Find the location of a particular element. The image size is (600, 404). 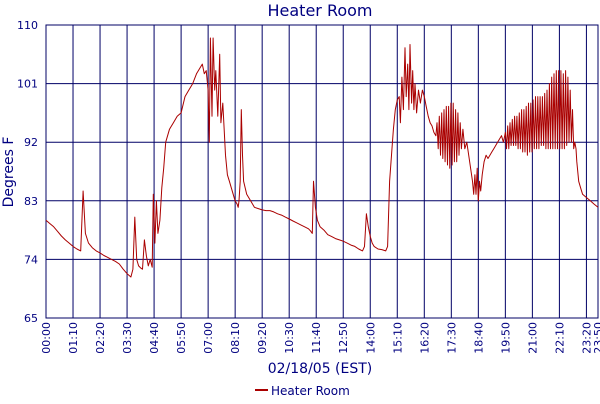

legend-label: Heater Room is located at coordinates (310, 391).